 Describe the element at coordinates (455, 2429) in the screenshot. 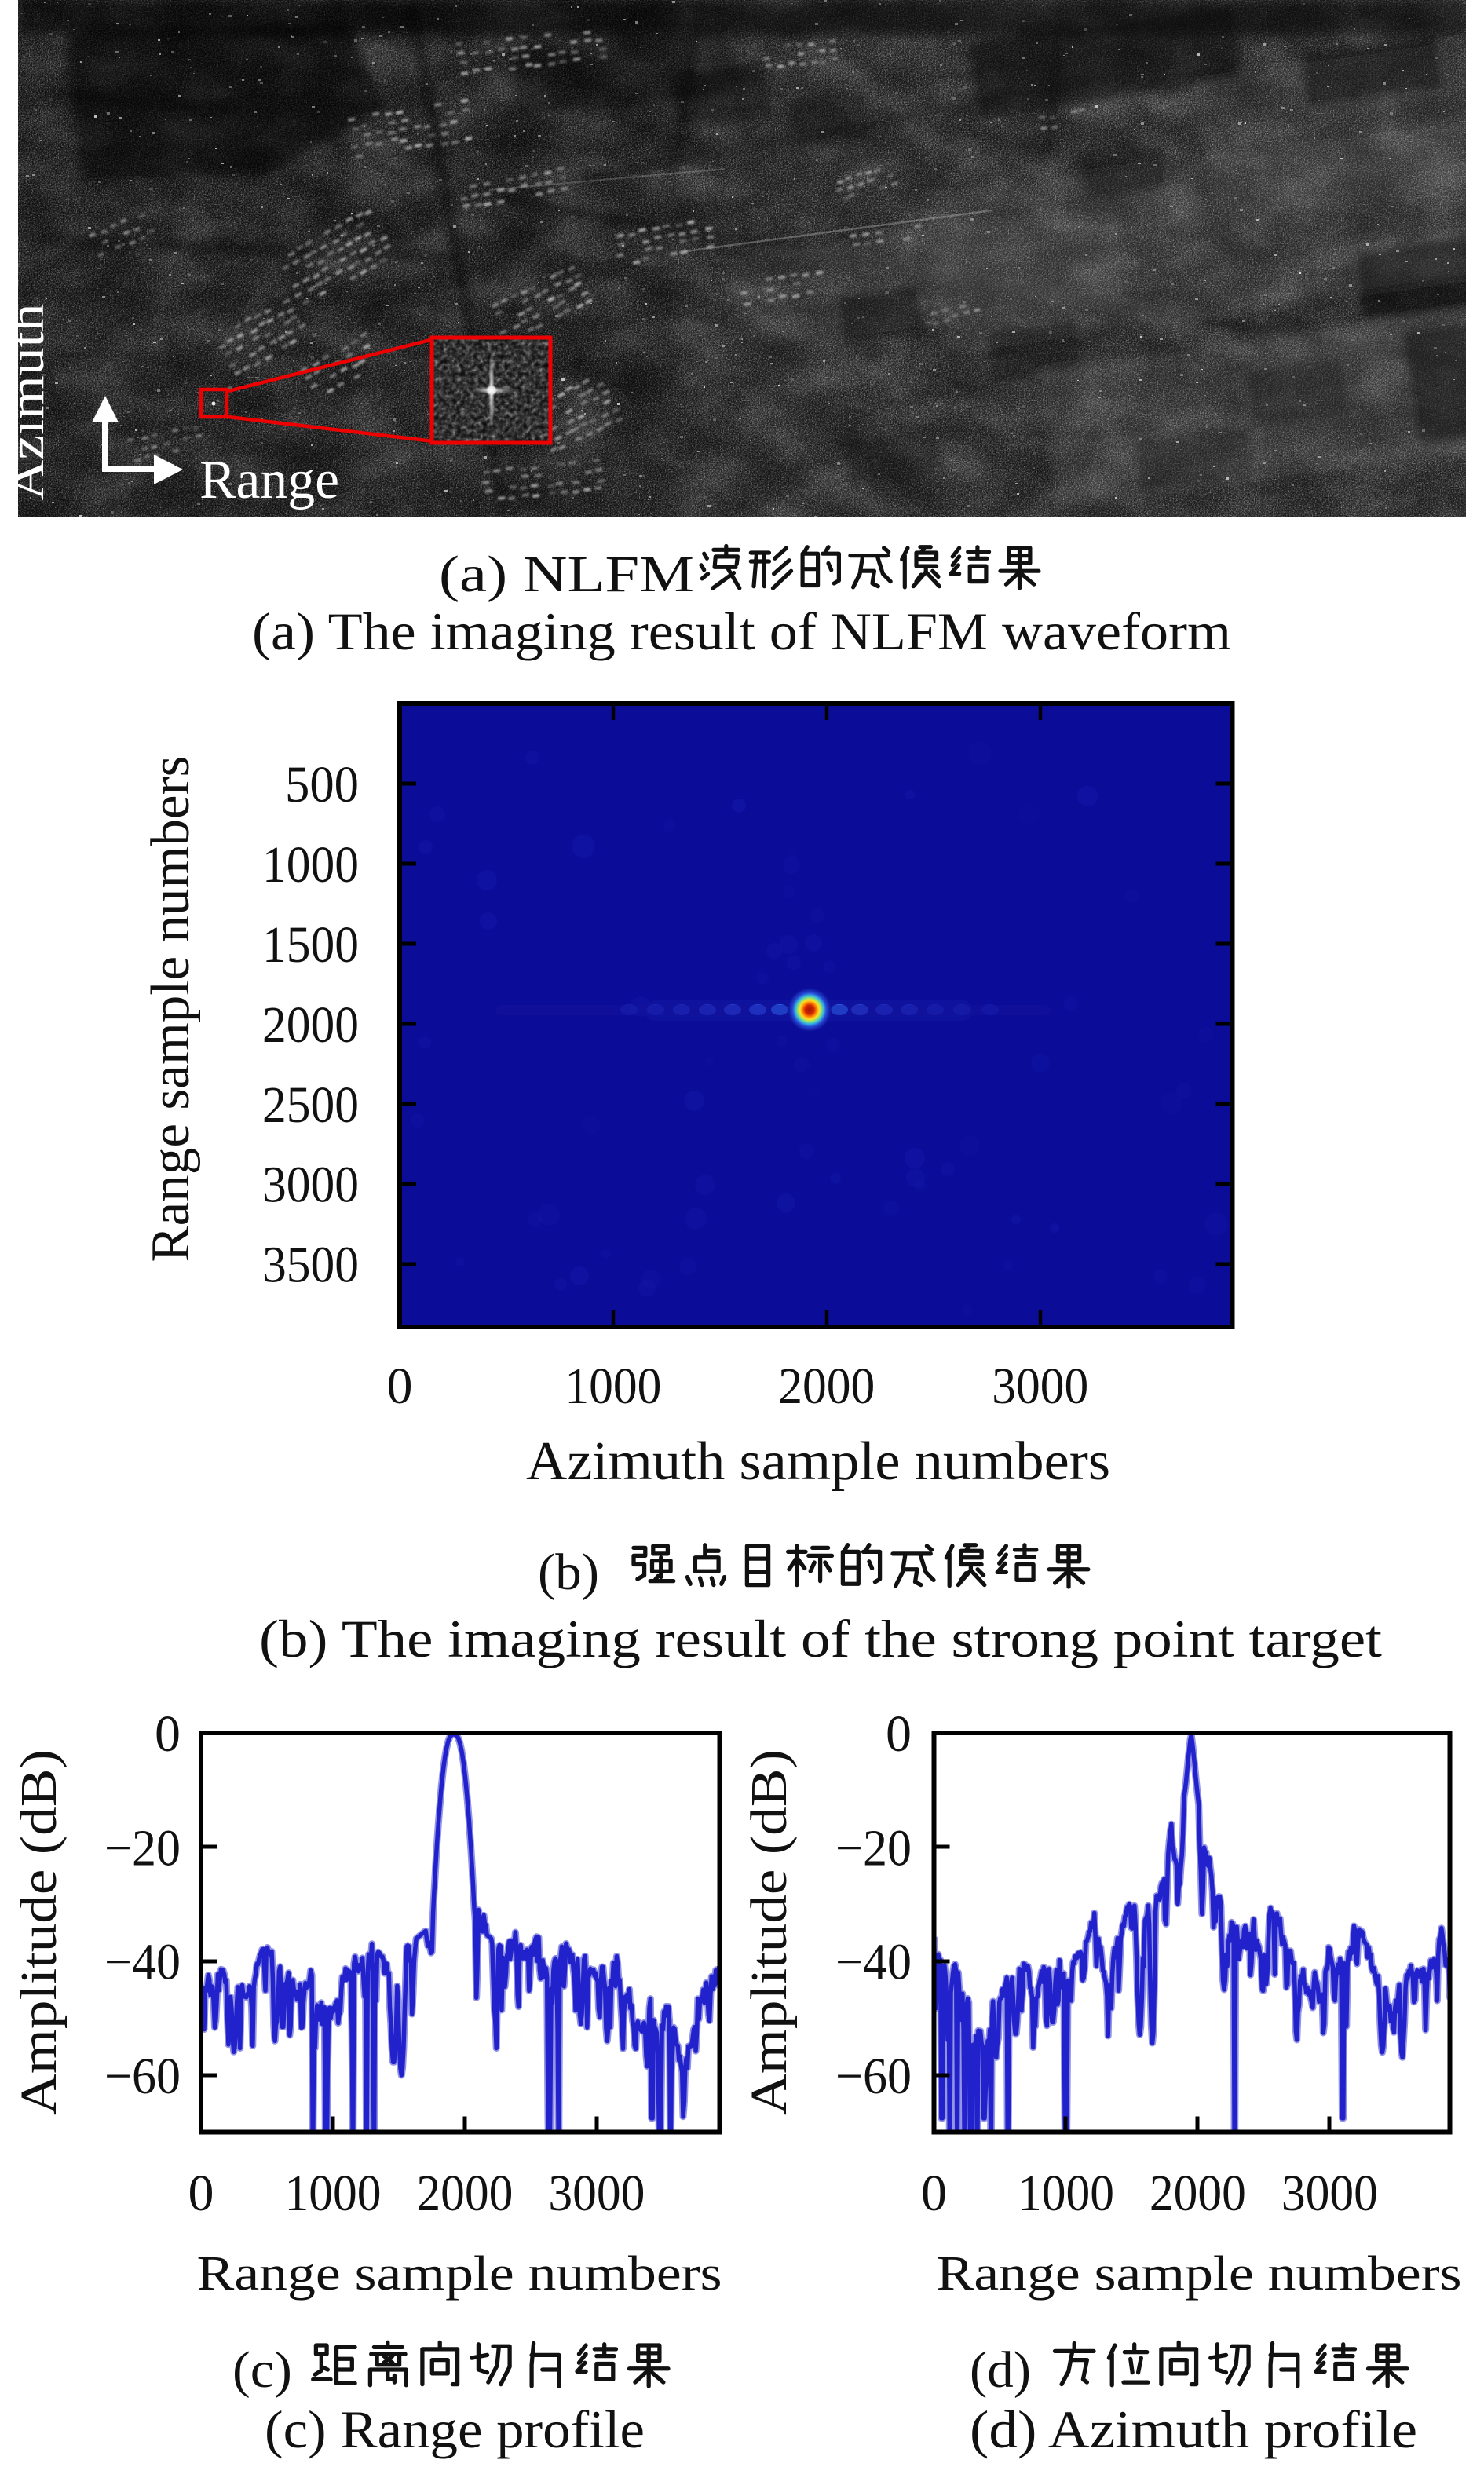

I see `svg-text: (c) Range profile` at that location.